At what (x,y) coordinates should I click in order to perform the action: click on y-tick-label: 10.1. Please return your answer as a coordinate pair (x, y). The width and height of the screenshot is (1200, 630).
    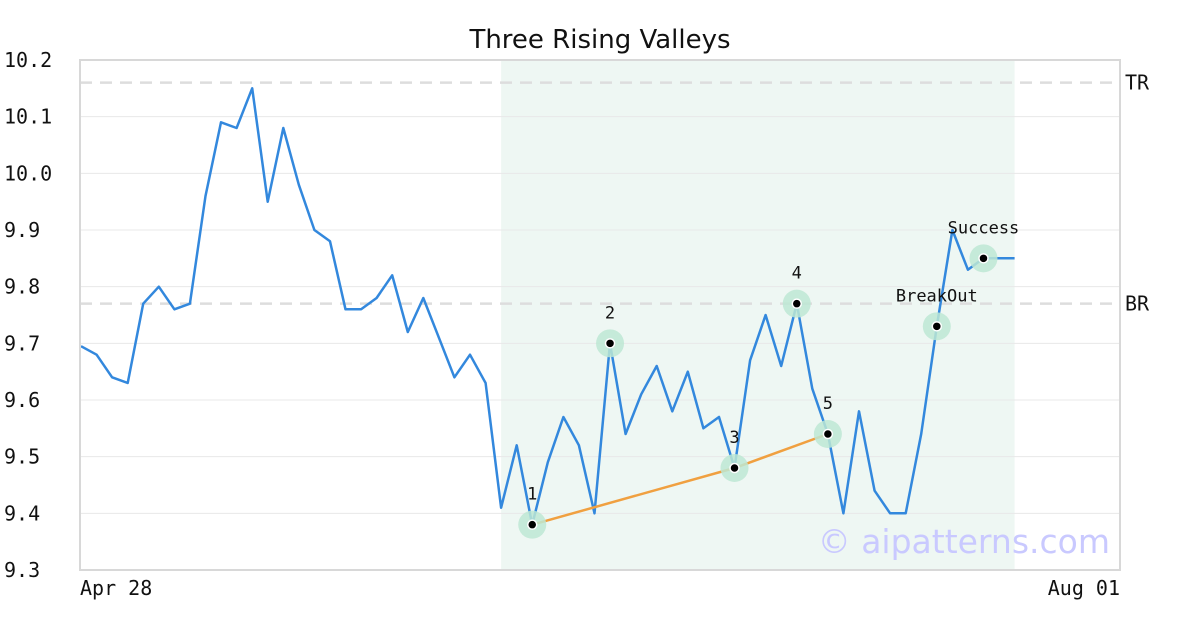
    Looking at the image, I should click on (28, 117).